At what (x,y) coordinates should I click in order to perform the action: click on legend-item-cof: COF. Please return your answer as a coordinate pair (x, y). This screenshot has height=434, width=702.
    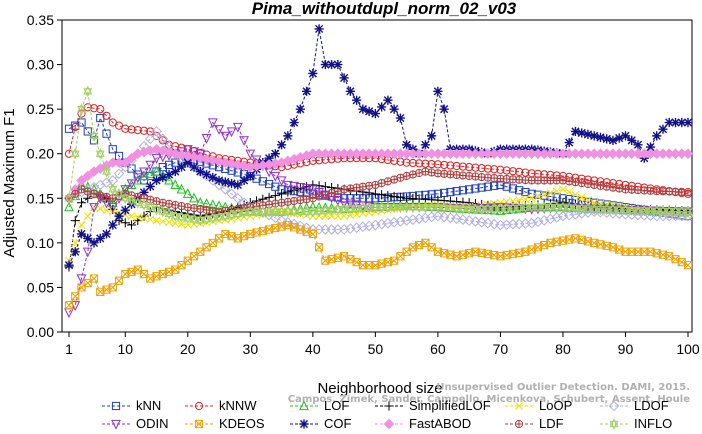
    Looking at the image, I should click on (321, 423).